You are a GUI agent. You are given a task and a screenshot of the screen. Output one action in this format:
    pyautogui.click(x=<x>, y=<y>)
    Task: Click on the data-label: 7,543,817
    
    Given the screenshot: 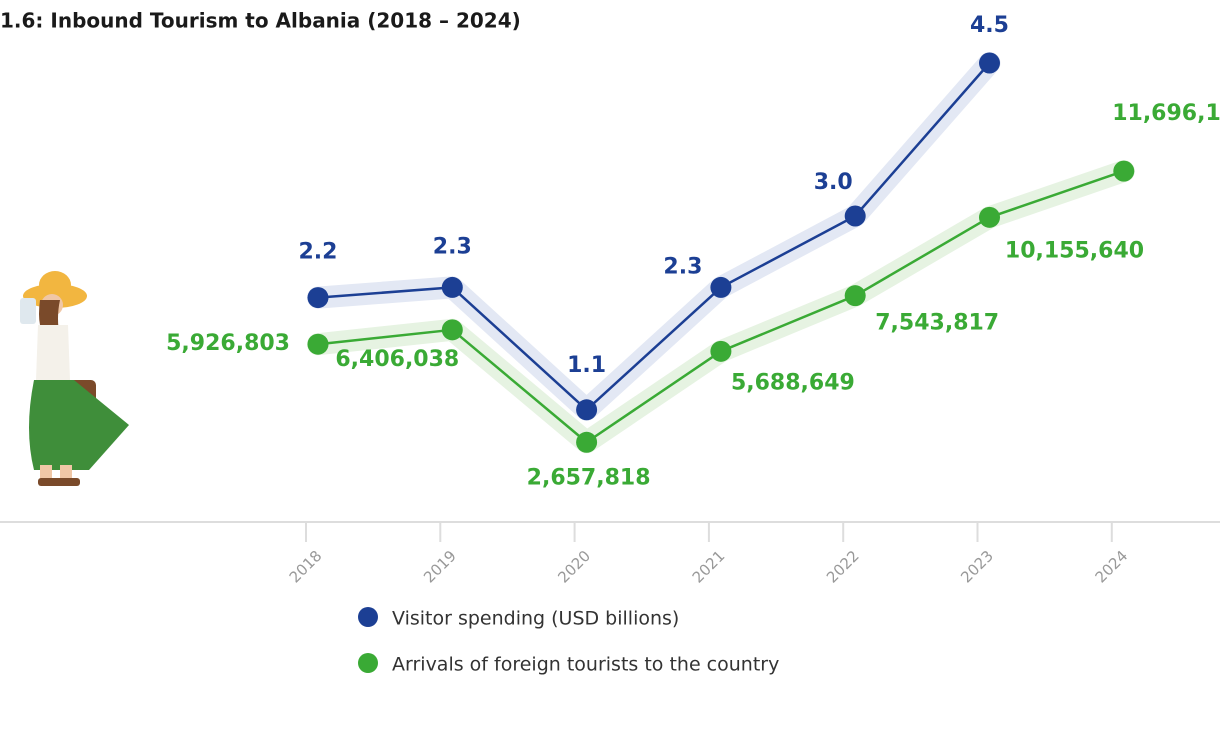 What is the action you would take?
    pyautogui.click(x=937, y=323)
    